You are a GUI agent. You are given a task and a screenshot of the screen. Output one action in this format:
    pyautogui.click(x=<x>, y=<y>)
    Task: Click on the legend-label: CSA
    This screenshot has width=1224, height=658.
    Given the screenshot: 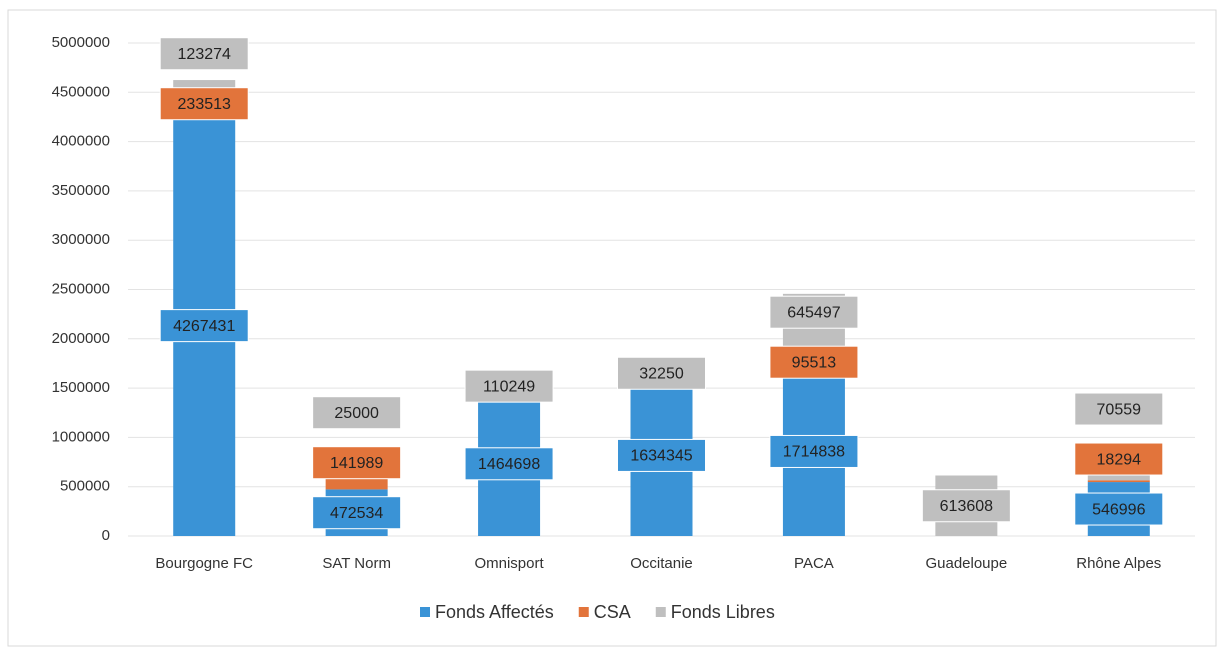 What is the action you would take?
    pyautogui.click(x=612, y=612)
    